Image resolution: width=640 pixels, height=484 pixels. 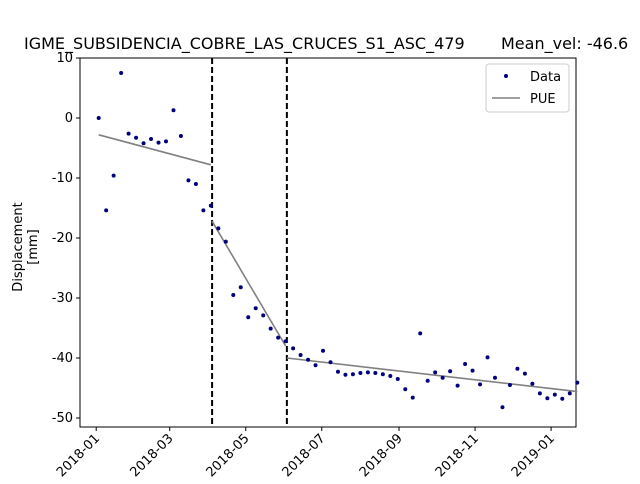 What do you see at coordinates (565, 43) in the screenshot?
I see `mean-velocity-annotation: Mean_vel: -46.6` at bounding box center [565, 43].